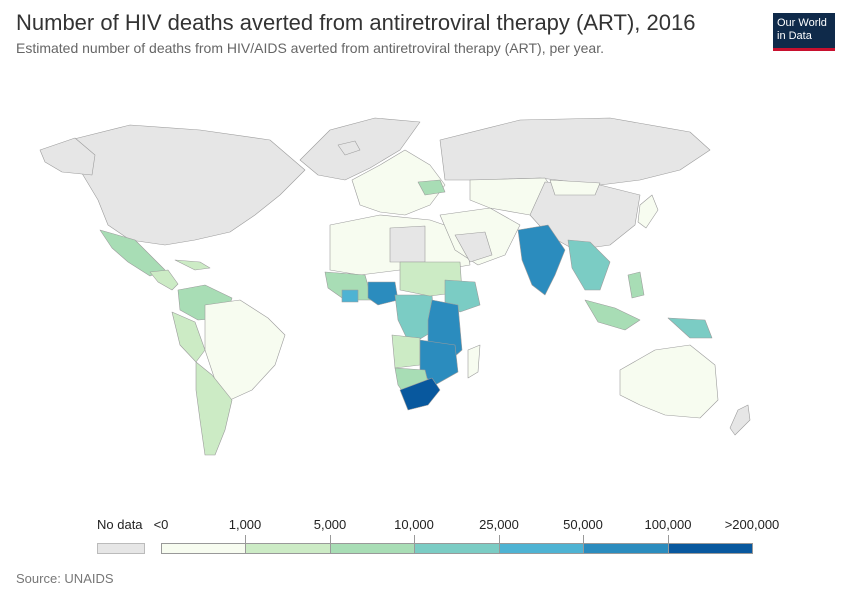  I want to click on legend-tick-3: 10,000, so click(414, 524).